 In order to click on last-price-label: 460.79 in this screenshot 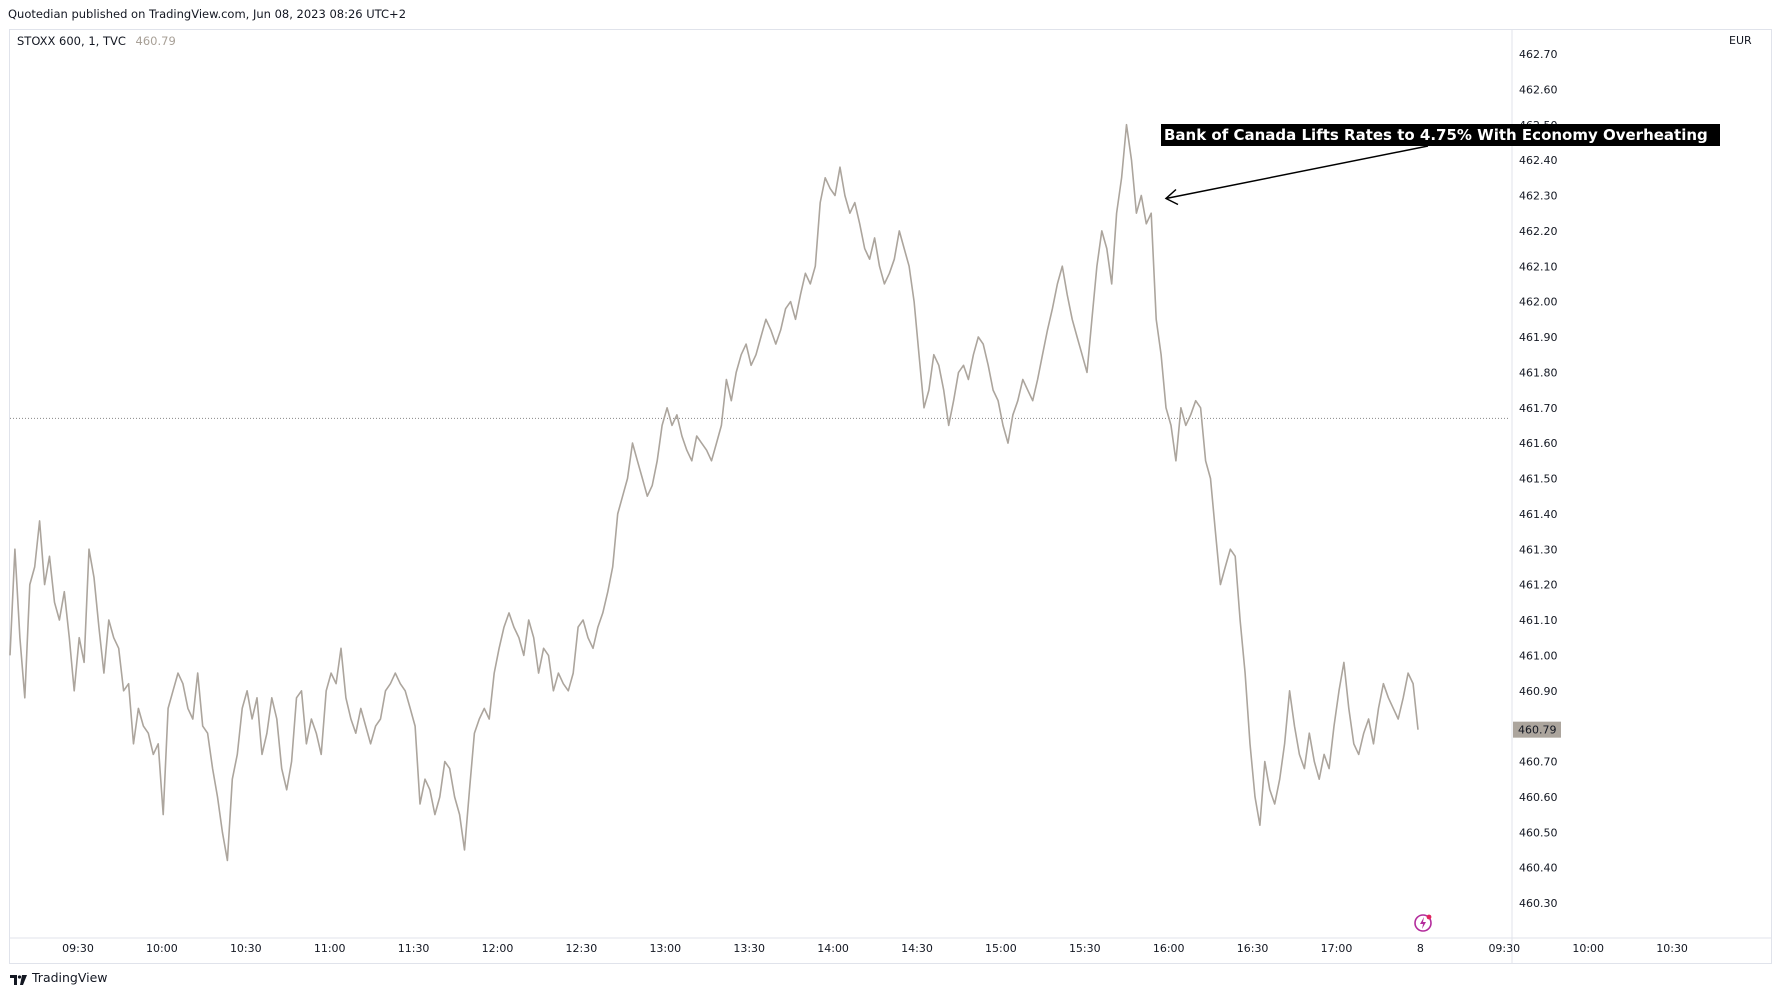, I will do `click(1537, 730)`.